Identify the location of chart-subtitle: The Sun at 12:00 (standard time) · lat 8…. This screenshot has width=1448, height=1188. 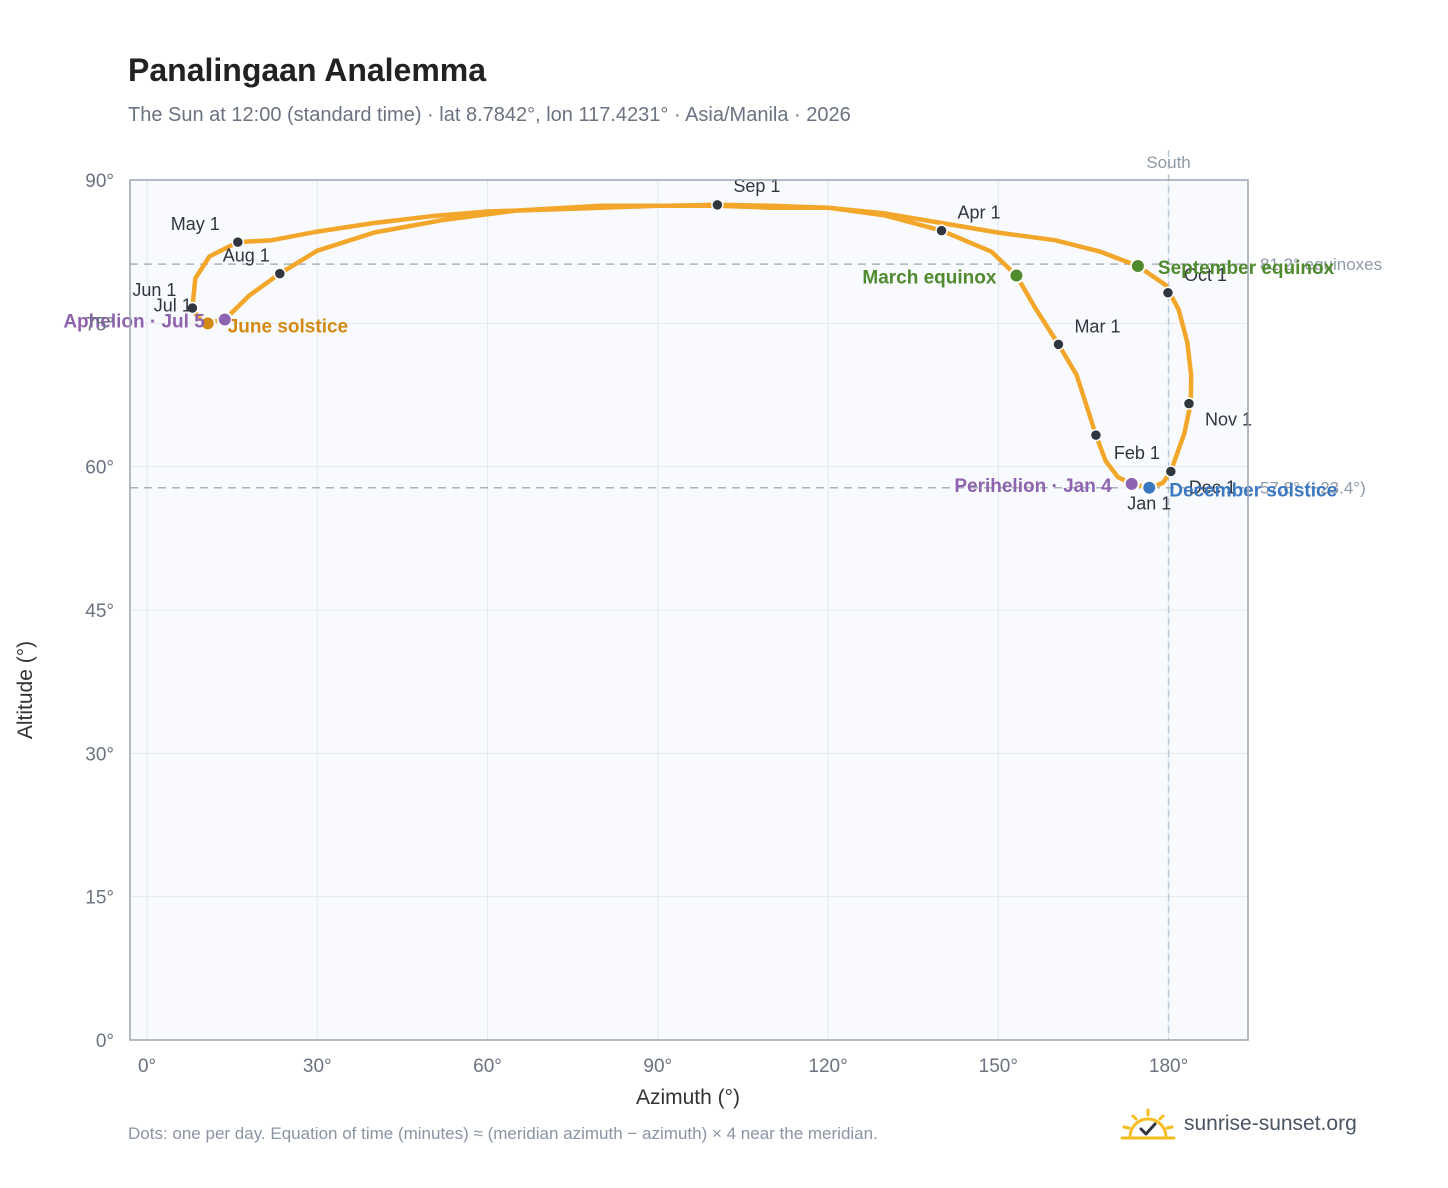
(489, 115).